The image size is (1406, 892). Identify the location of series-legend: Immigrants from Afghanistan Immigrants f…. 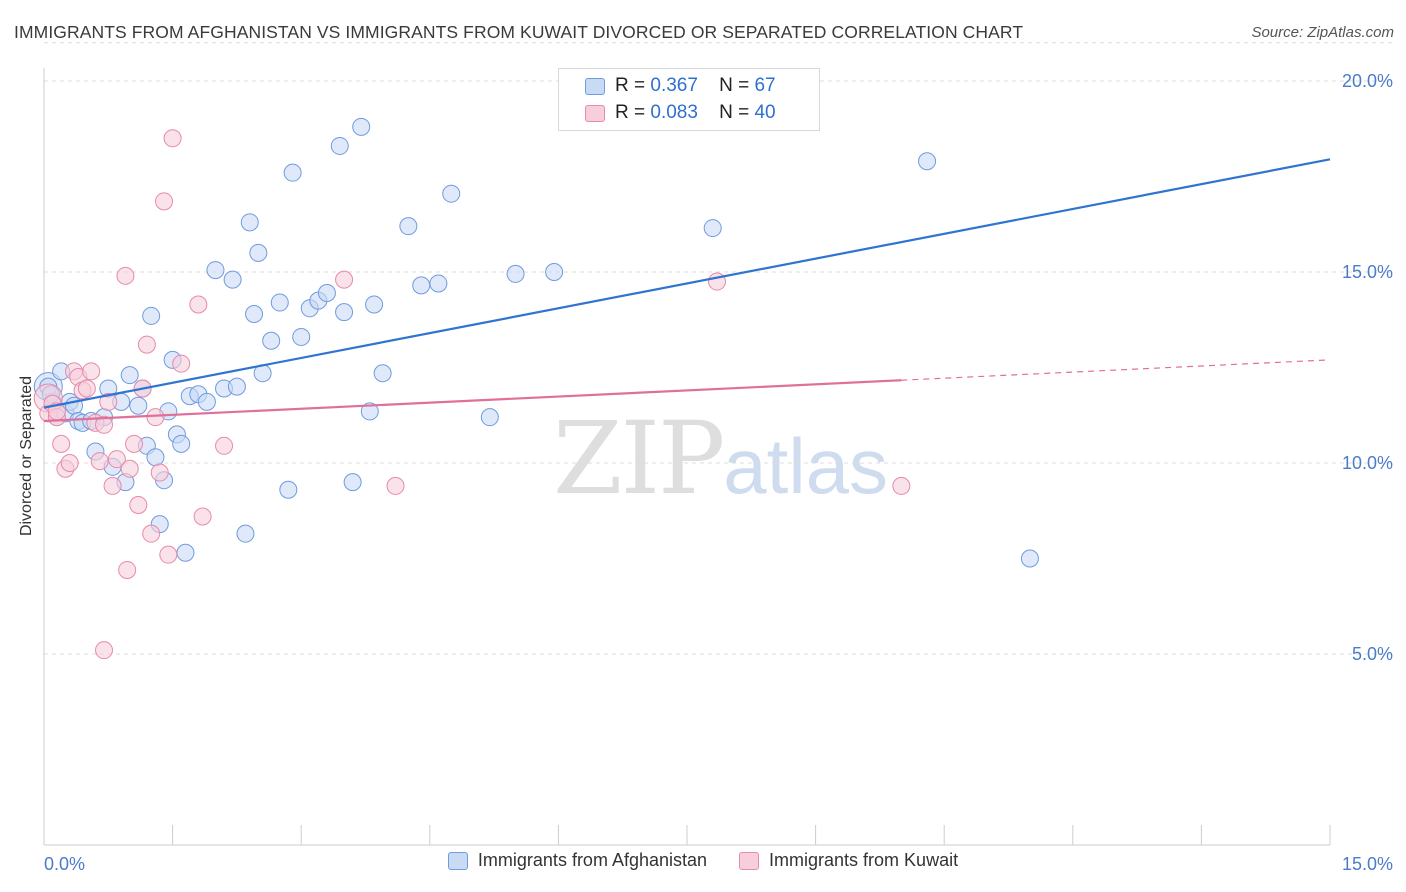
(703, 860).